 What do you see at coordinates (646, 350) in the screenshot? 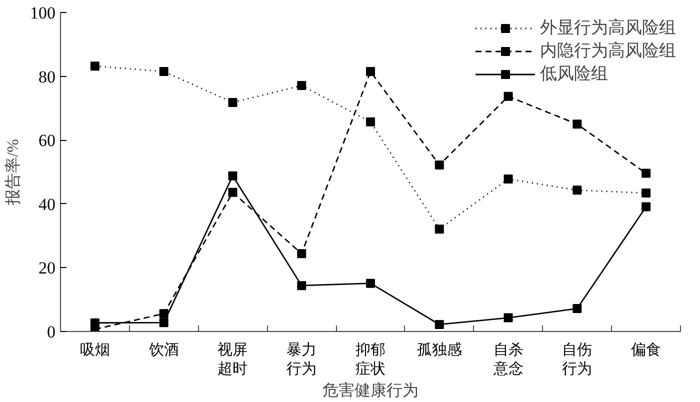
I see `x-tick-label: 偏食` at bounding box center [646, 350].